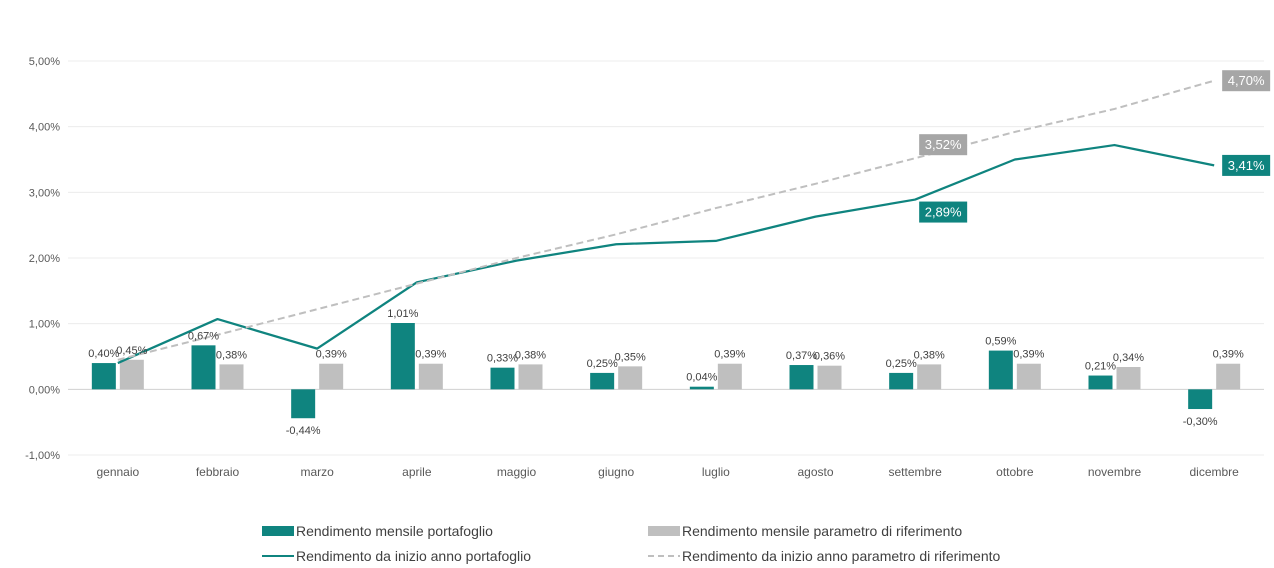  What do you see at coordinates (203, 336) in the screenshot?
I see `bar-data-label: 0,67%` at bounding box center [203, 336].